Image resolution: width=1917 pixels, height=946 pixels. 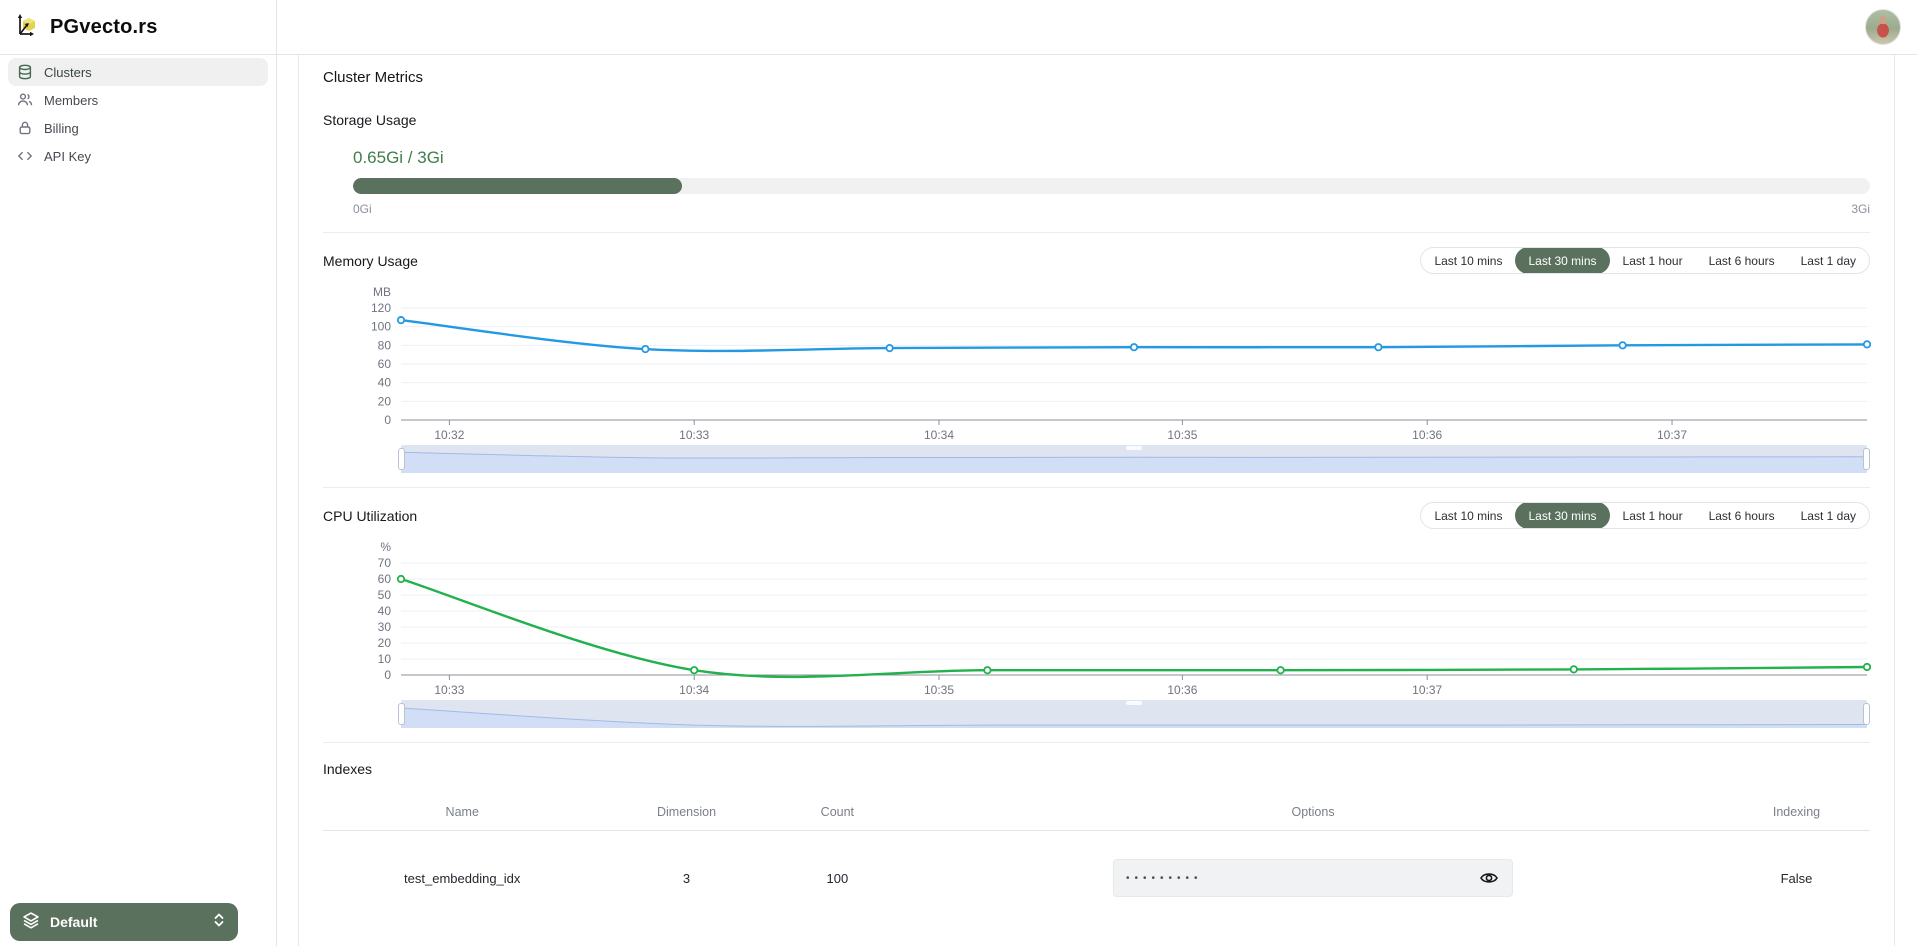 I want to click on user-avatar, so click(x=1883, y=27).